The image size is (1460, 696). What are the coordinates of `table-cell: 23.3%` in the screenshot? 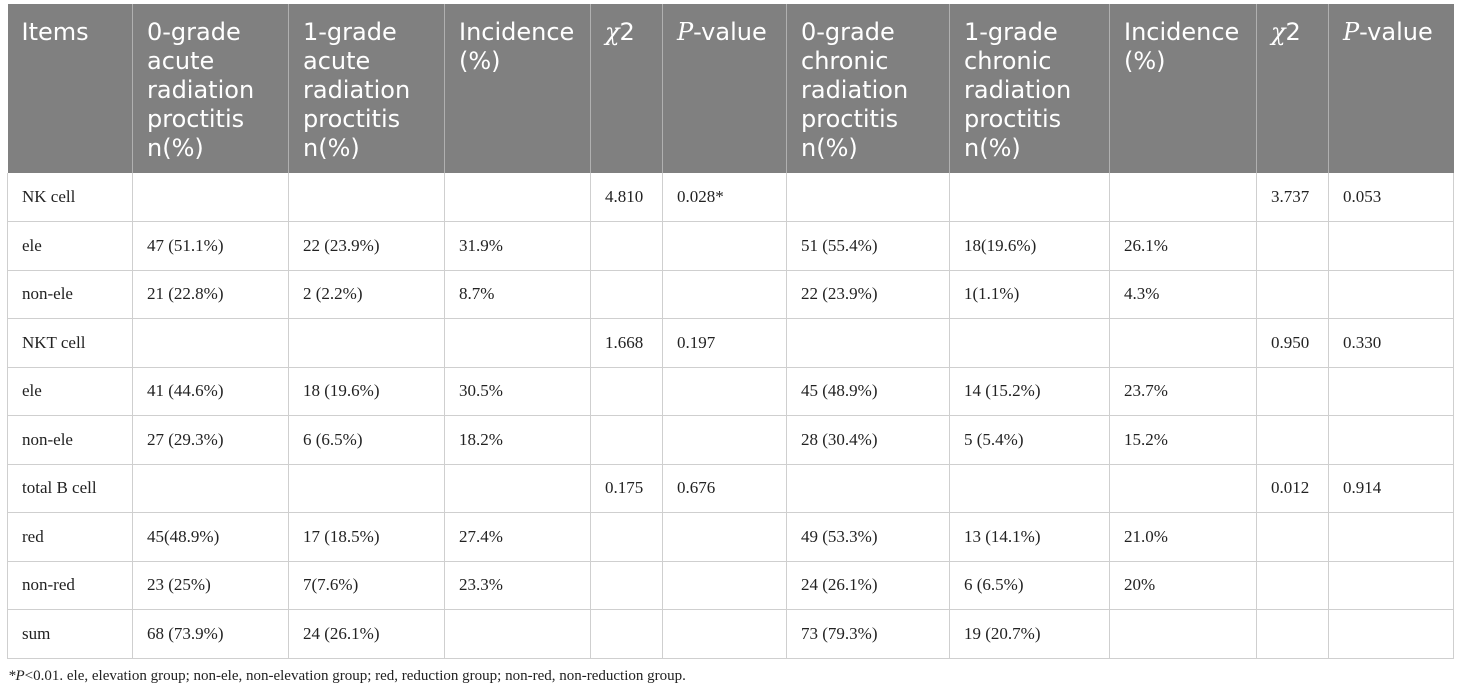 It's located at (517, 585).